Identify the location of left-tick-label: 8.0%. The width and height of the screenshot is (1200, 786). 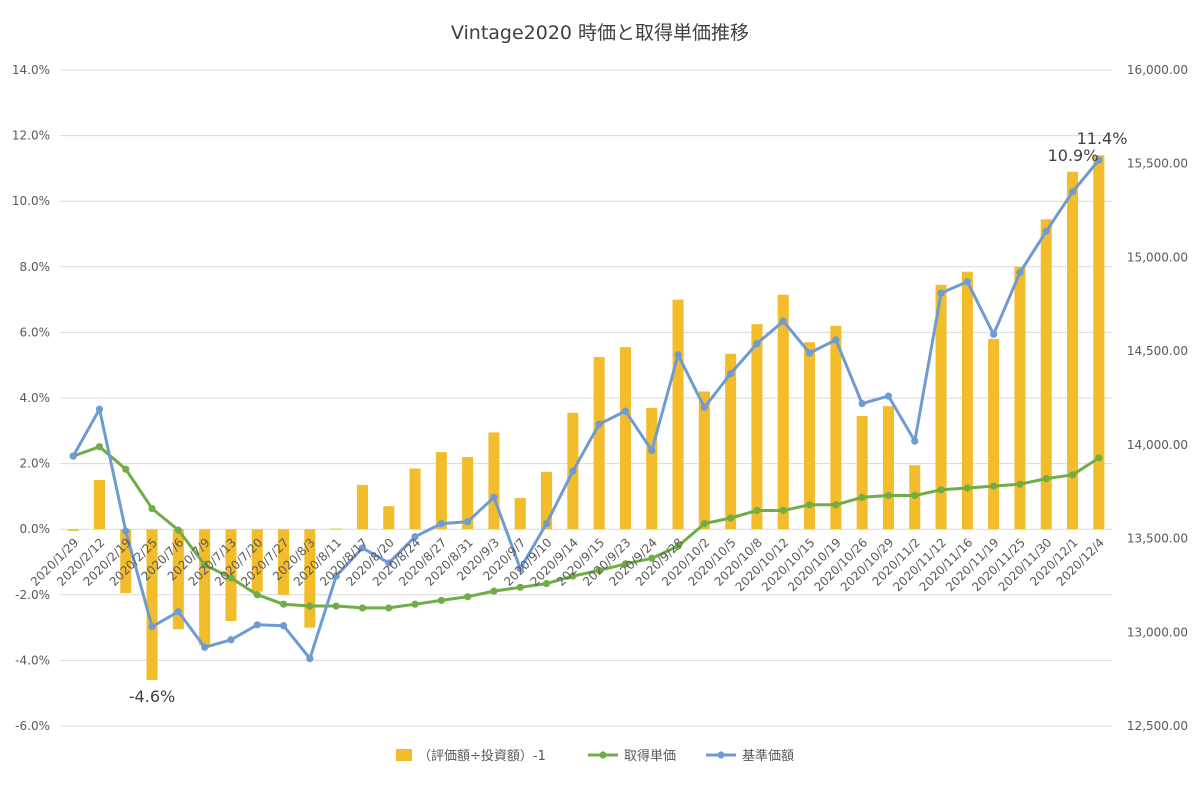
(35, 267).